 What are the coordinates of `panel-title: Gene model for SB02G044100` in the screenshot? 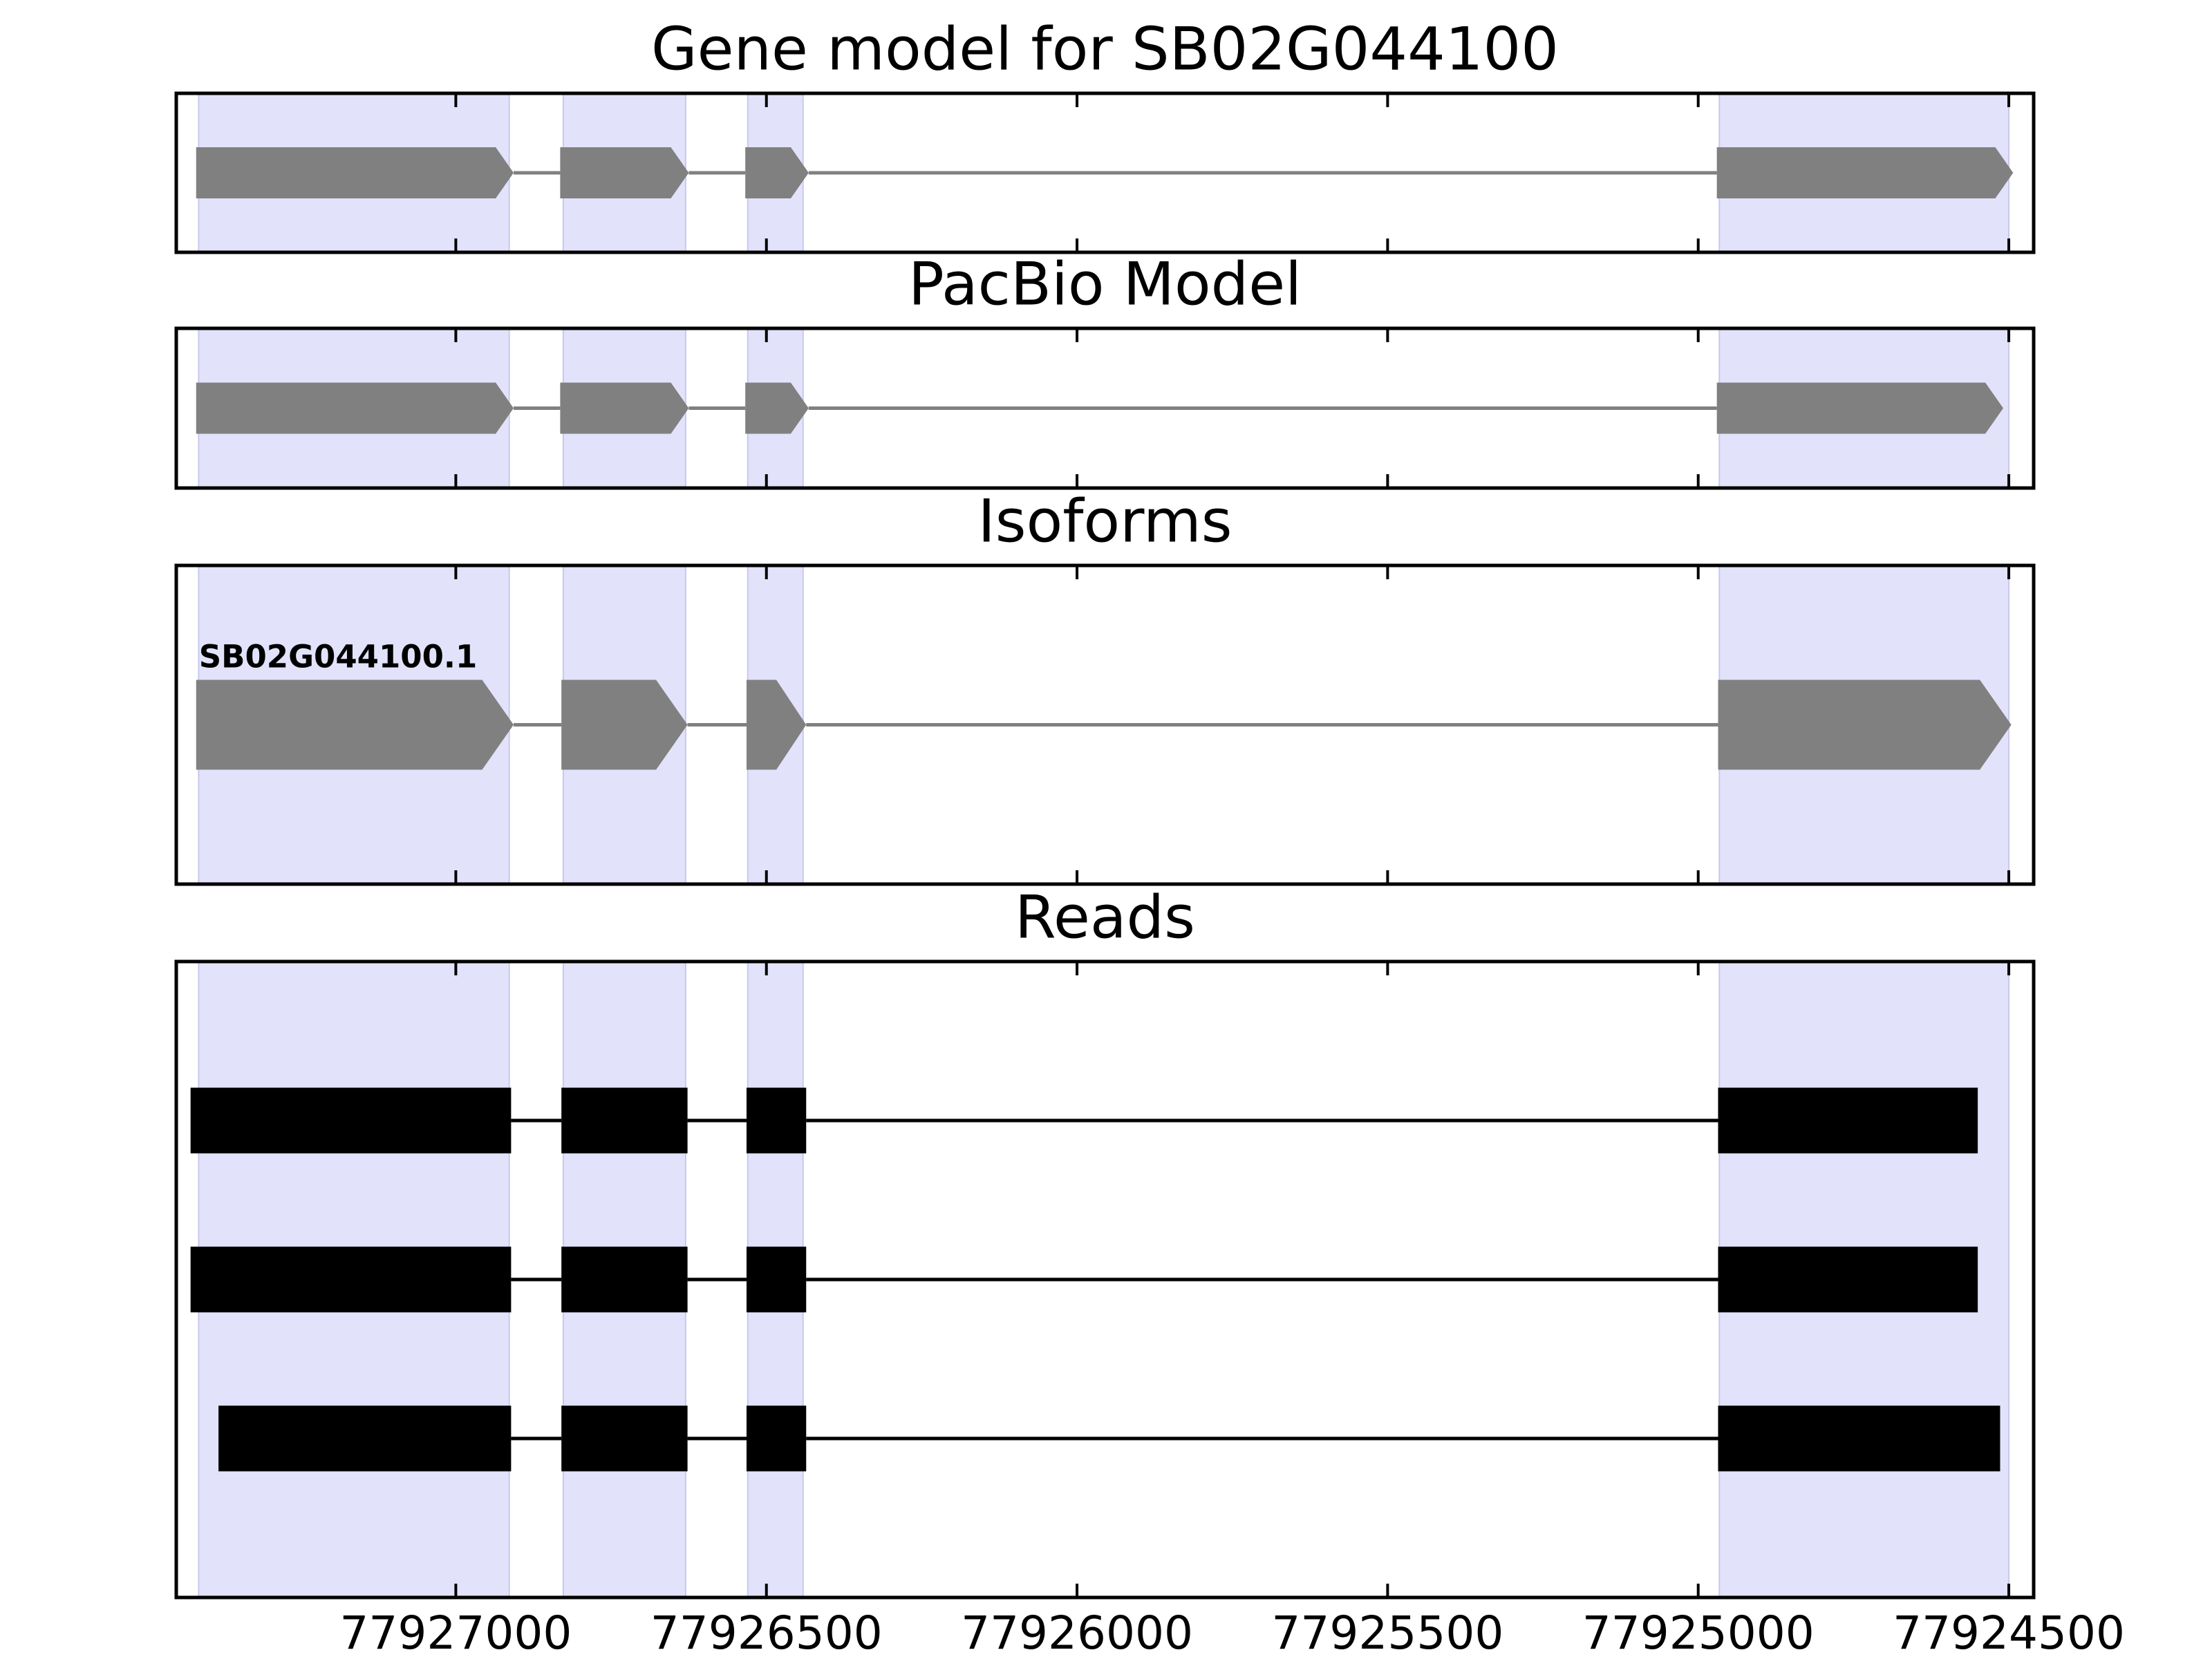 It's located at (1105, 49).